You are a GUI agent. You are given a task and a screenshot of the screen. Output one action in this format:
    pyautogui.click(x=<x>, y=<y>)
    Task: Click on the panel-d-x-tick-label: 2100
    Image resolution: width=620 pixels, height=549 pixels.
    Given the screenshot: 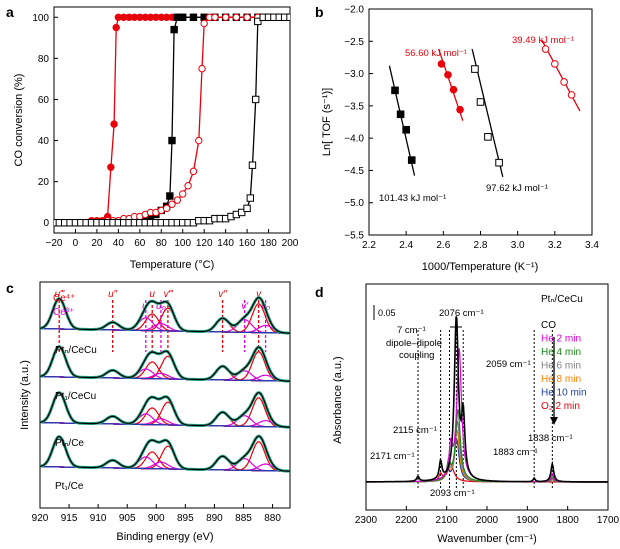 What is the action you would take?
    pyautogui.click(x=447, y=520)
    